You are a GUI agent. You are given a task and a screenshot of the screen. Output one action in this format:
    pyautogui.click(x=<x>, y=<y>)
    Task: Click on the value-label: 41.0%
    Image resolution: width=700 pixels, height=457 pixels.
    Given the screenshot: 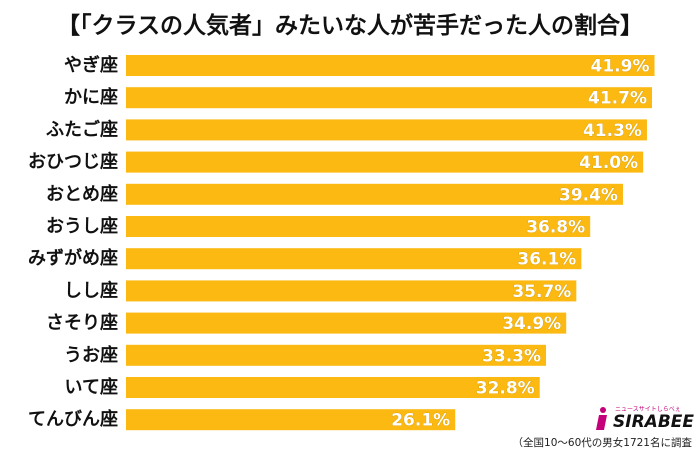 What is the action you would take?
    pyautogui.click(x=608, y=163)
    